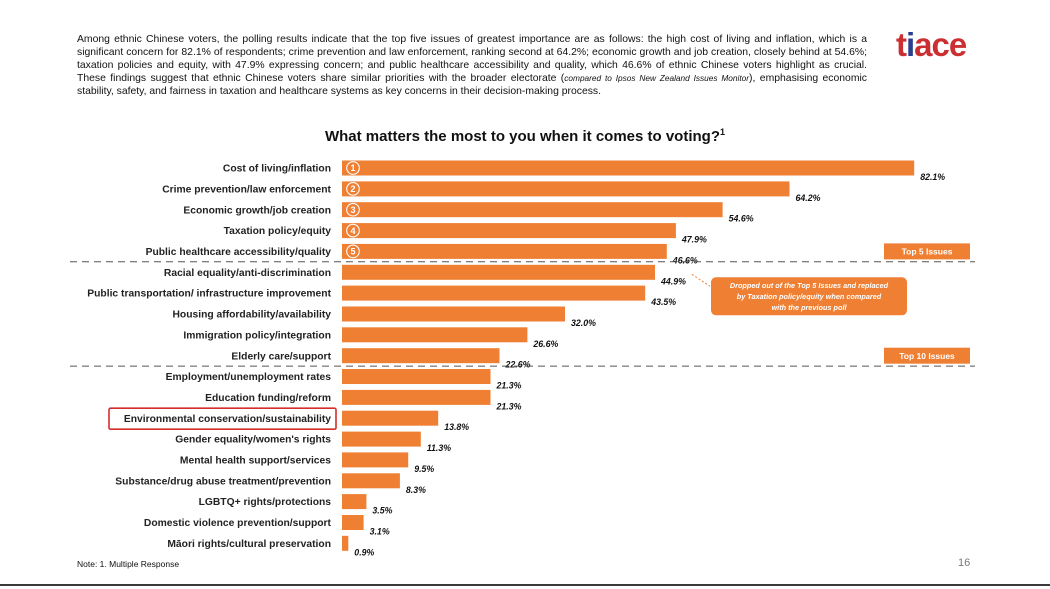  I want to click on category-label-4: Taxation policy/equity, so click(278, 231).